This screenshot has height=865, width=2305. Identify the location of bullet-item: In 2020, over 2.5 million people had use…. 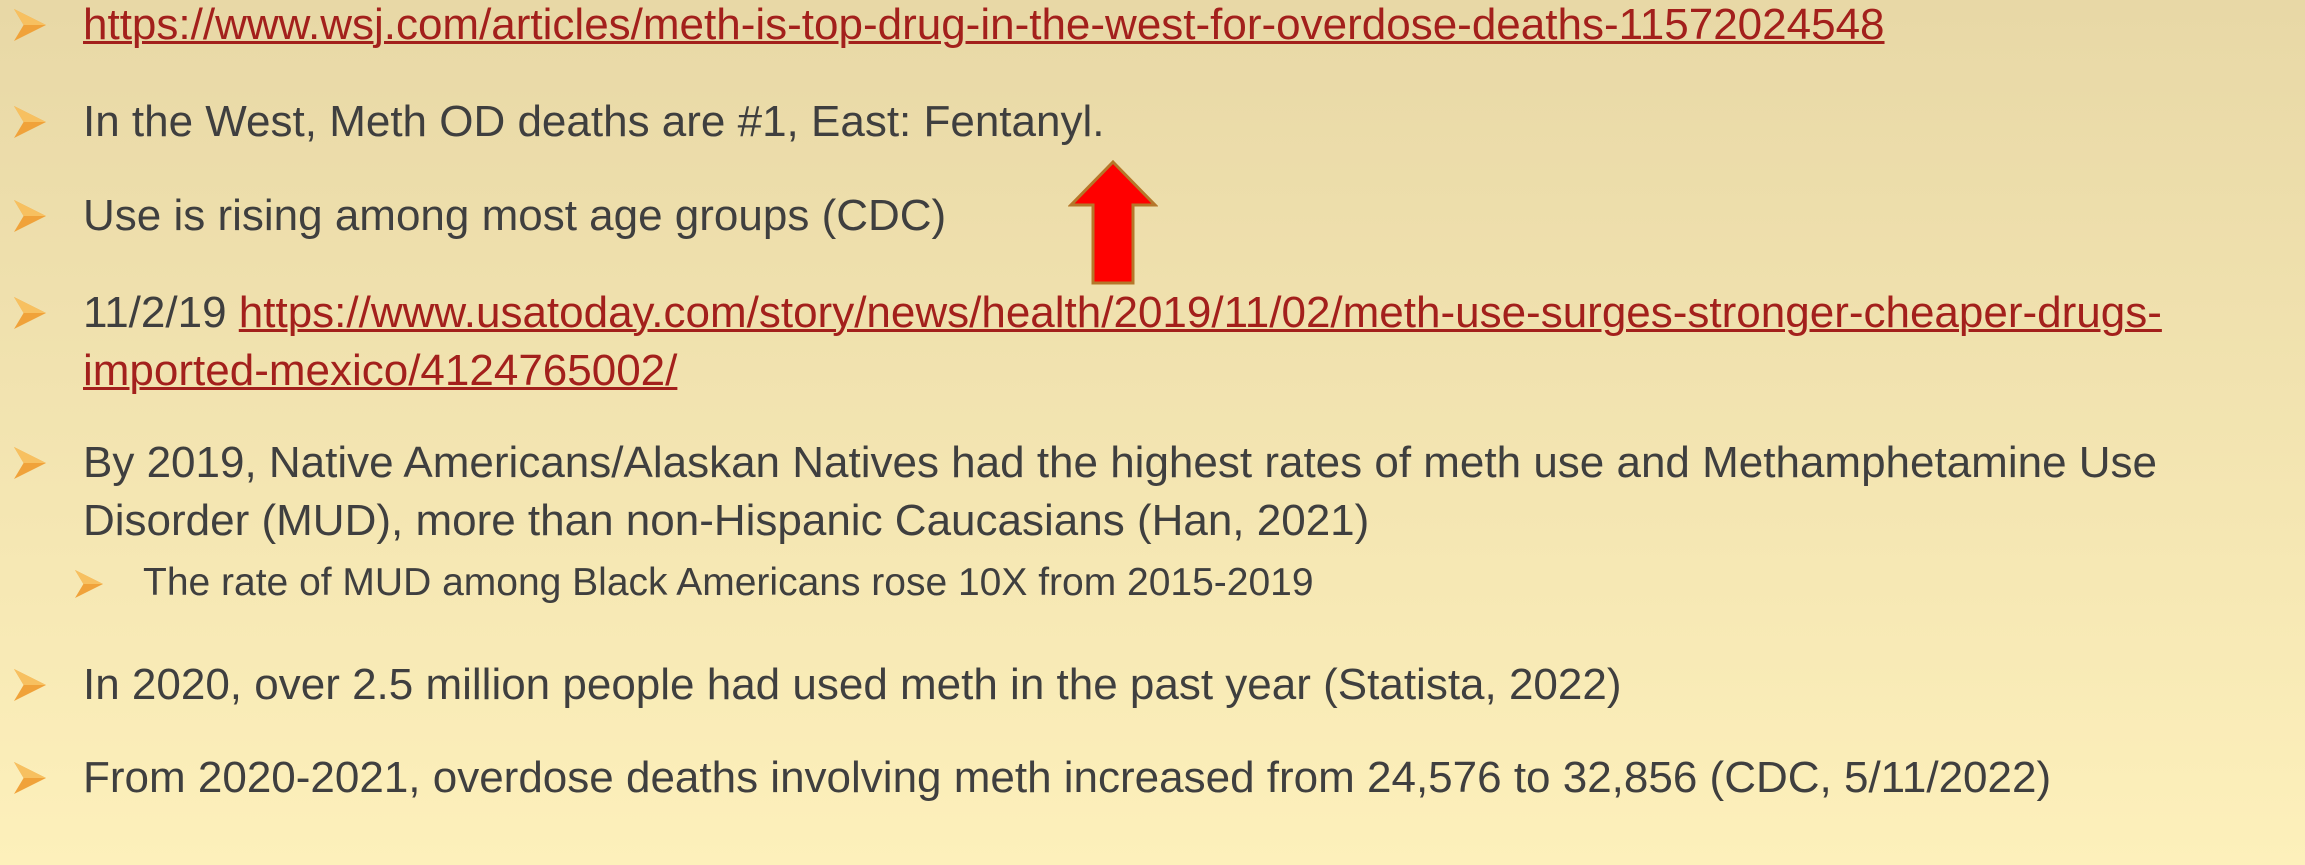
(1183, 685).